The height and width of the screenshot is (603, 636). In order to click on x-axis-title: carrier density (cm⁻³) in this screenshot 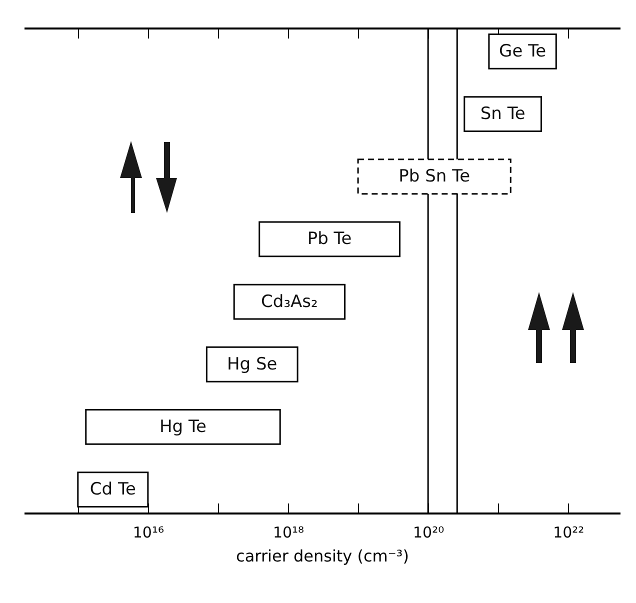, I will do `click(322, 556)`.